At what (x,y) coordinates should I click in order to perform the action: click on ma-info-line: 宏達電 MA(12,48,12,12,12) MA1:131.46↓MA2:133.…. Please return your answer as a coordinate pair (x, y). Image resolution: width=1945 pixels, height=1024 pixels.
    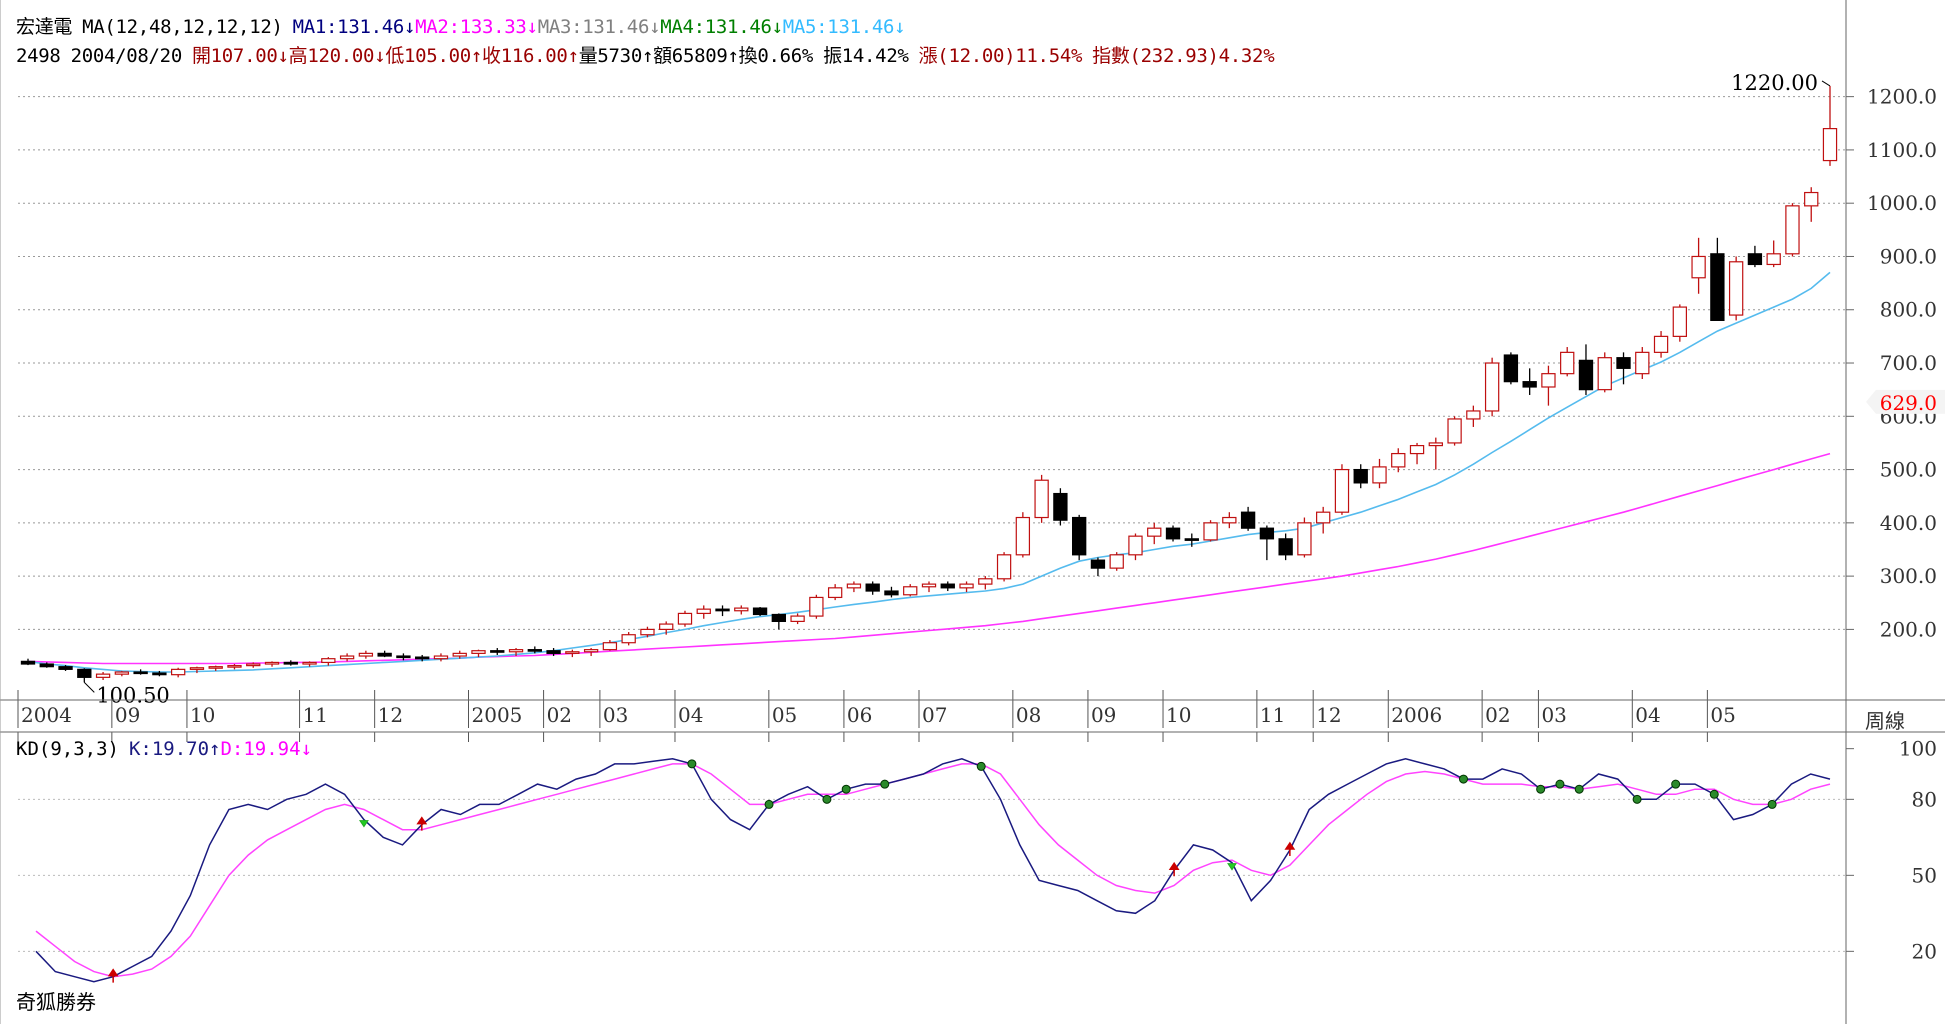
    Looking at the image, I should click on (461, 25).